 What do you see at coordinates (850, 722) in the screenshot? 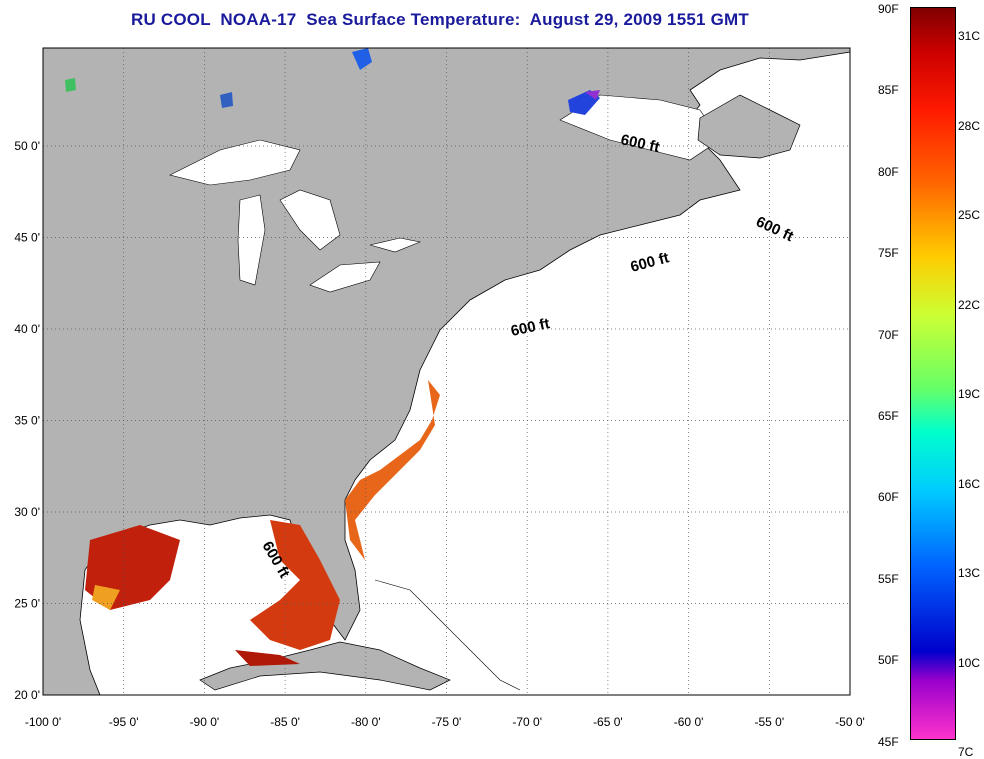
I see `lon-tick-label: -50 0'` at bounding box center [850, 722].